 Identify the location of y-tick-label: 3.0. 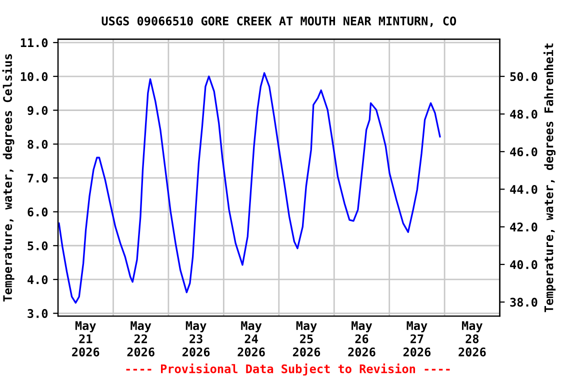
(38, 313).